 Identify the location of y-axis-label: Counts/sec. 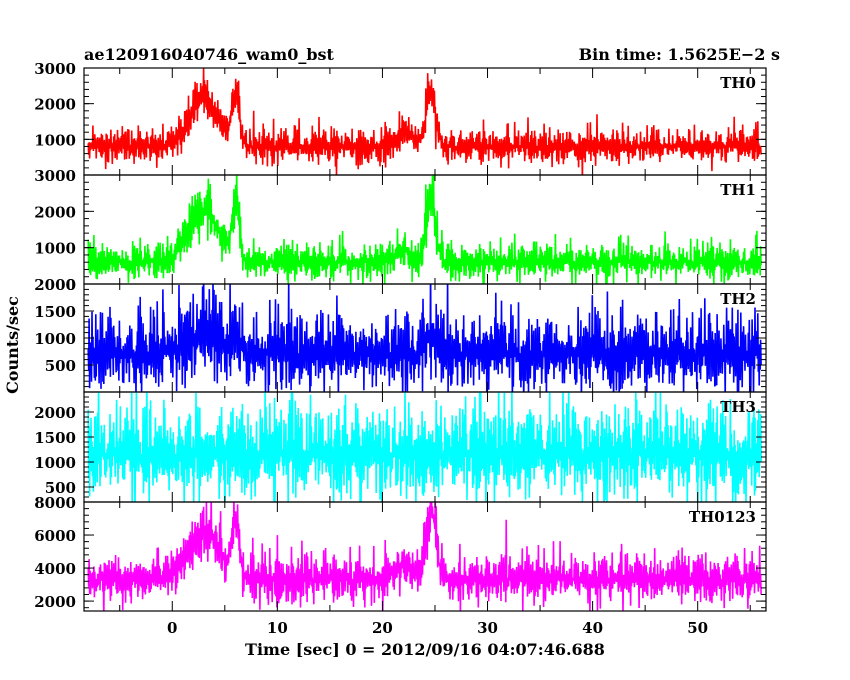
(12, 345).